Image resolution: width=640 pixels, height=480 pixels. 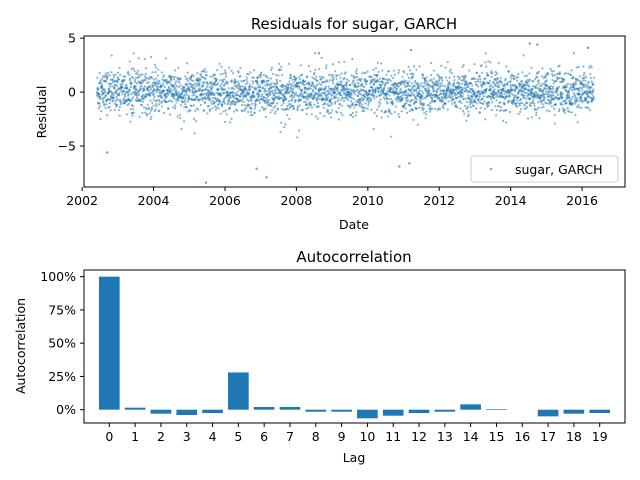 I want to click on acf-bar, so click(x=470, y=407).